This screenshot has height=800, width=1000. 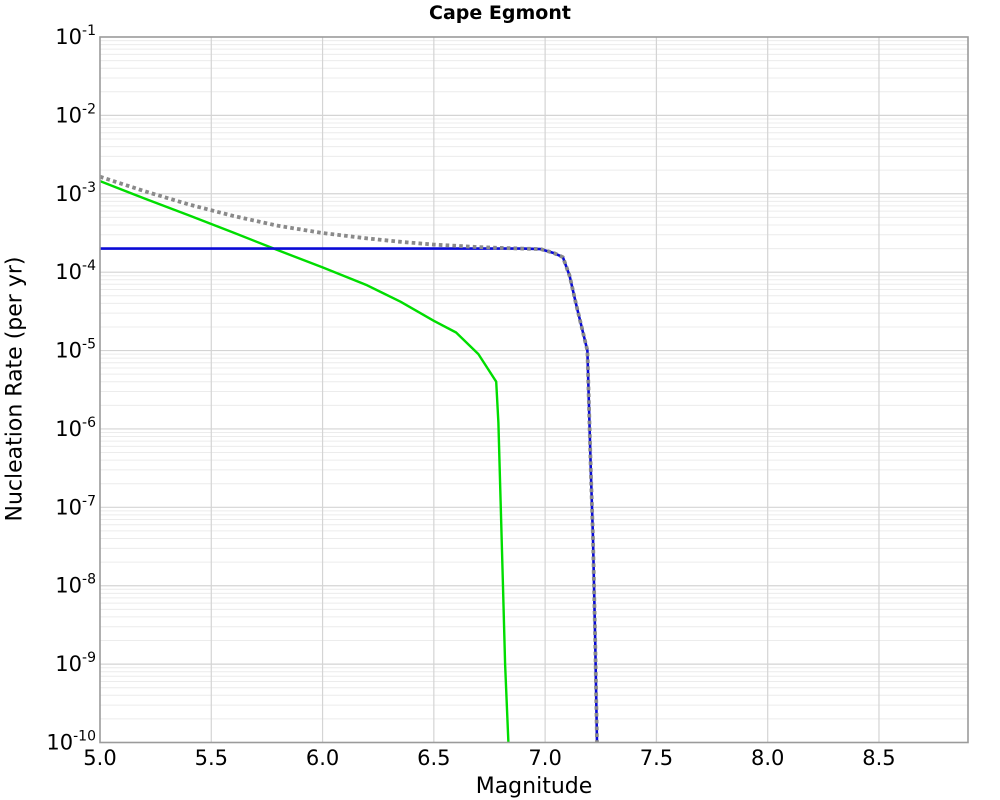 What do you see at coordinates (75, 428) in the screenshot?
I see `y-tick-label: 10⁻⁶` at bounding box center [75, 428].